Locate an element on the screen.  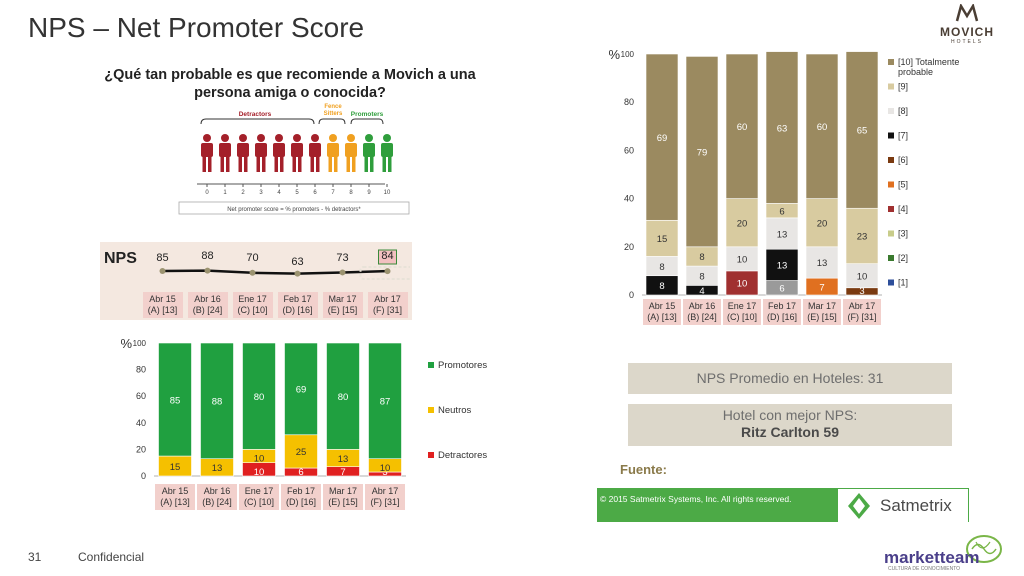
bar-value-label: 23 is located at coordinates (862, 237).